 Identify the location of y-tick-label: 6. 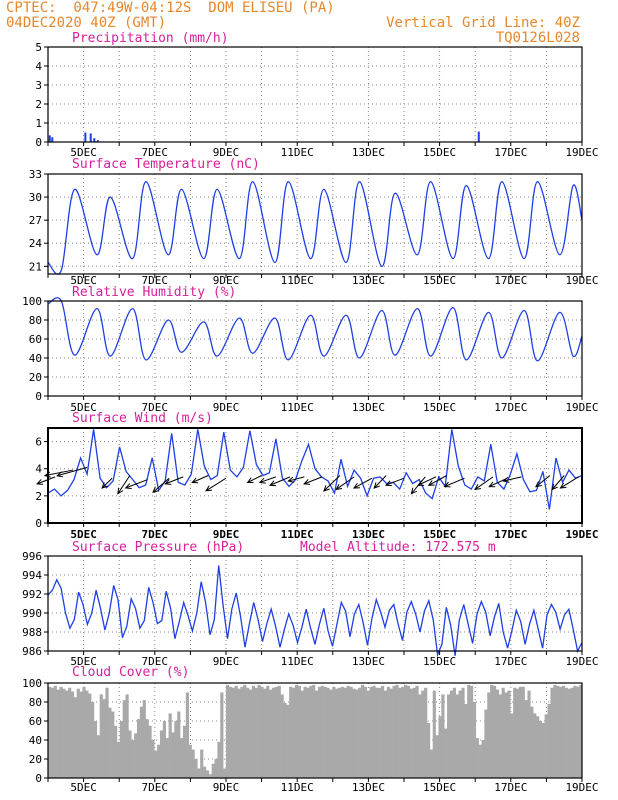
(38, 442).